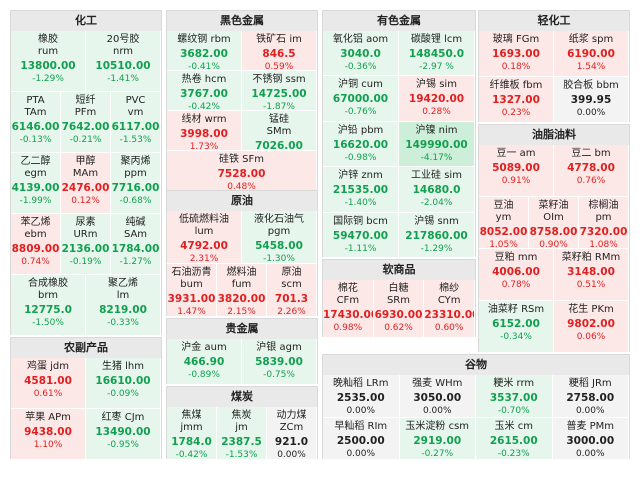  I want to click on quote-name: 粳米 rrm, so click(514, 383).